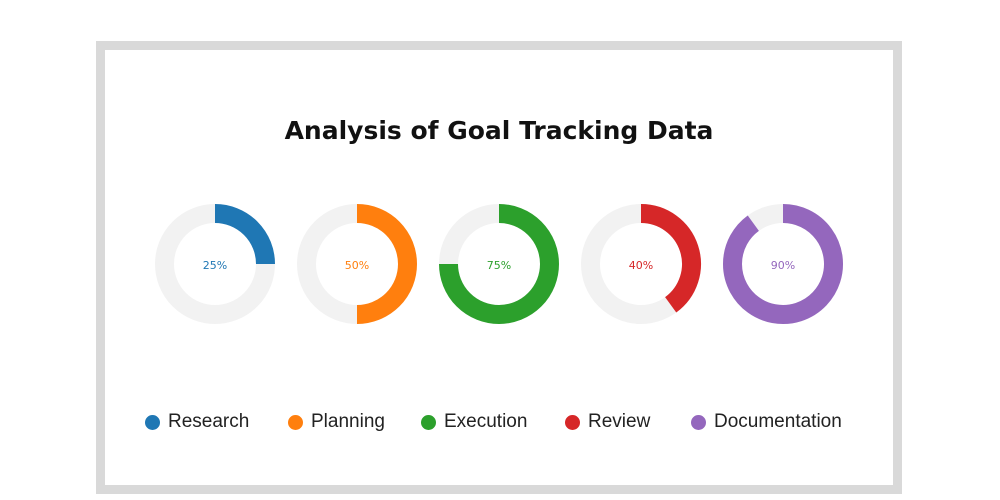  Describe the element at coordinates (244, 234) in the screenshot. I see `donut-arc-research` at that location.